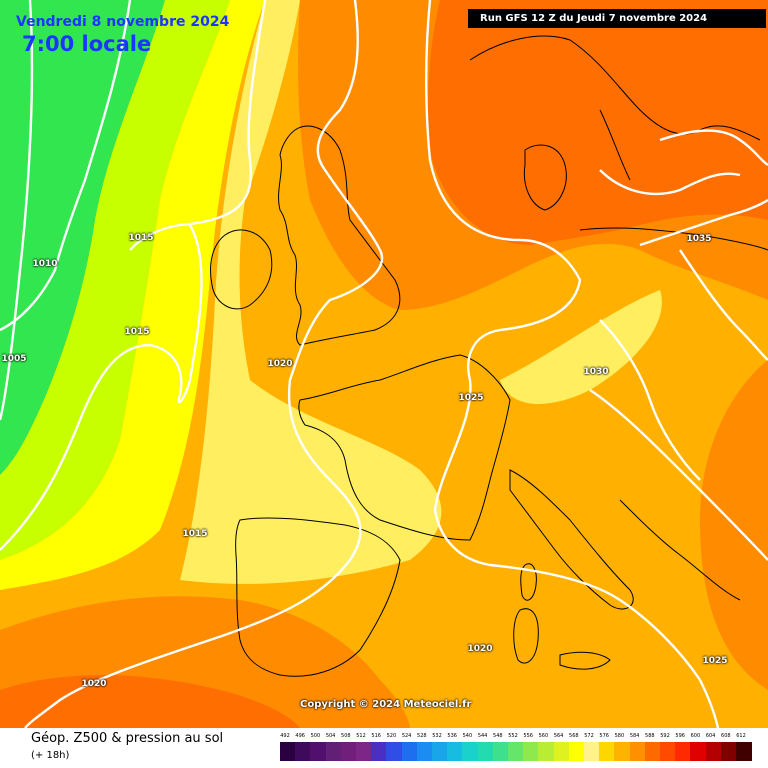  What do you see at coordinates (422, 736) in the screenshot?
I see `scale-tick-label: 528` at bounding box center [422, 736].